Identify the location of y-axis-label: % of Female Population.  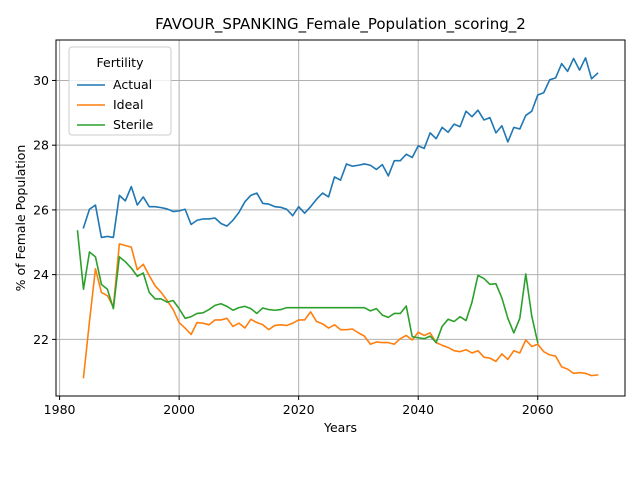
(20, 218).